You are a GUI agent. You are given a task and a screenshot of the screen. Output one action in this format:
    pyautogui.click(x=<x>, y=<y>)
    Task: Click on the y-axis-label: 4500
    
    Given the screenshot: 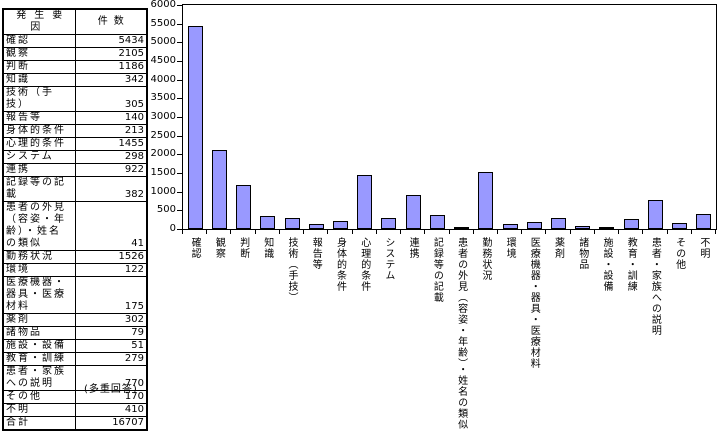 What is the action you would take?
    pyautogui.click(x=163, y=60)
    